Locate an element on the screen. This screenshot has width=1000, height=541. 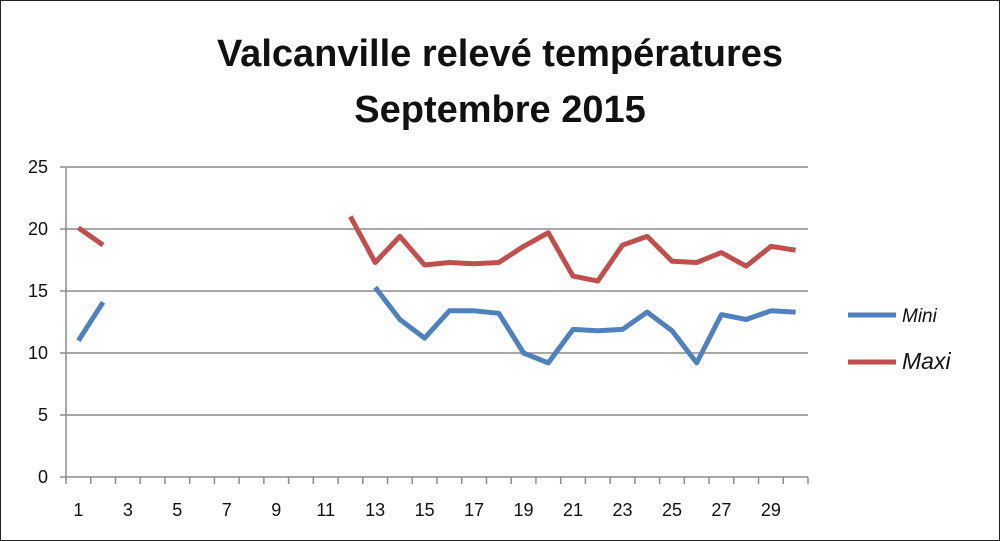
x-tick-label-29: 29 is located at coordinates (771, 510).